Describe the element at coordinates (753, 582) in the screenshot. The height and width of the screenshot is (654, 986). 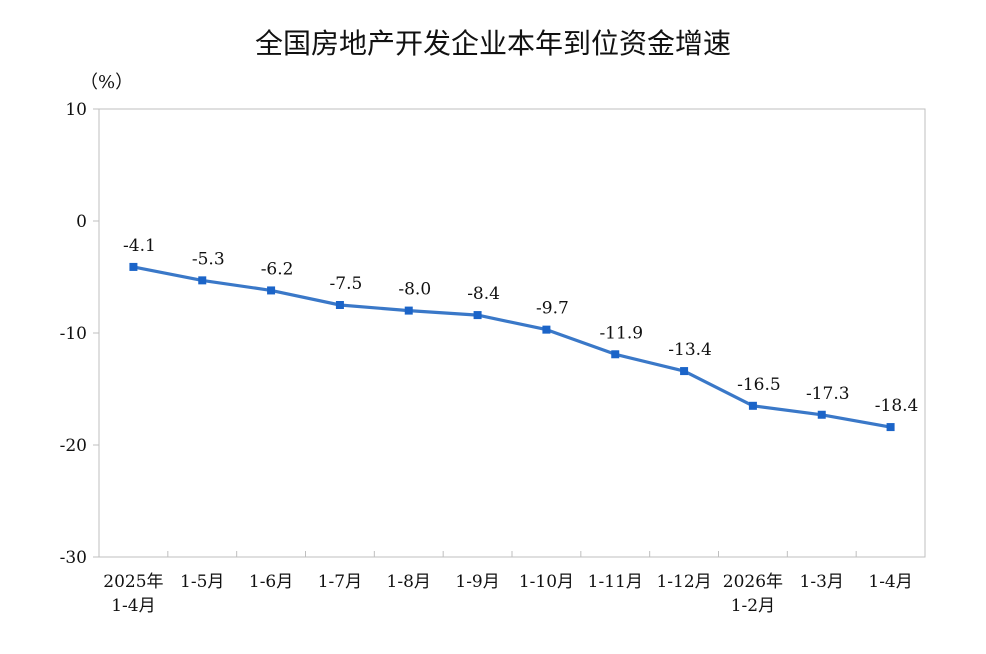
I see `x-tick-label: 2026年` at that location.